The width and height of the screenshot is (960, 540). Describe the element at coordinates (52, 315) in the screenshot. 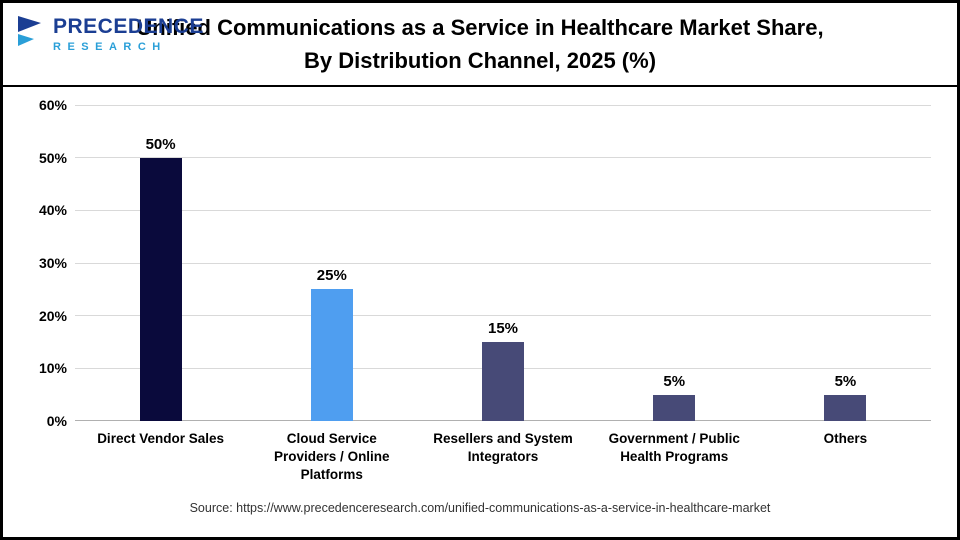

I see `y-tick-label: 20%` at that location.